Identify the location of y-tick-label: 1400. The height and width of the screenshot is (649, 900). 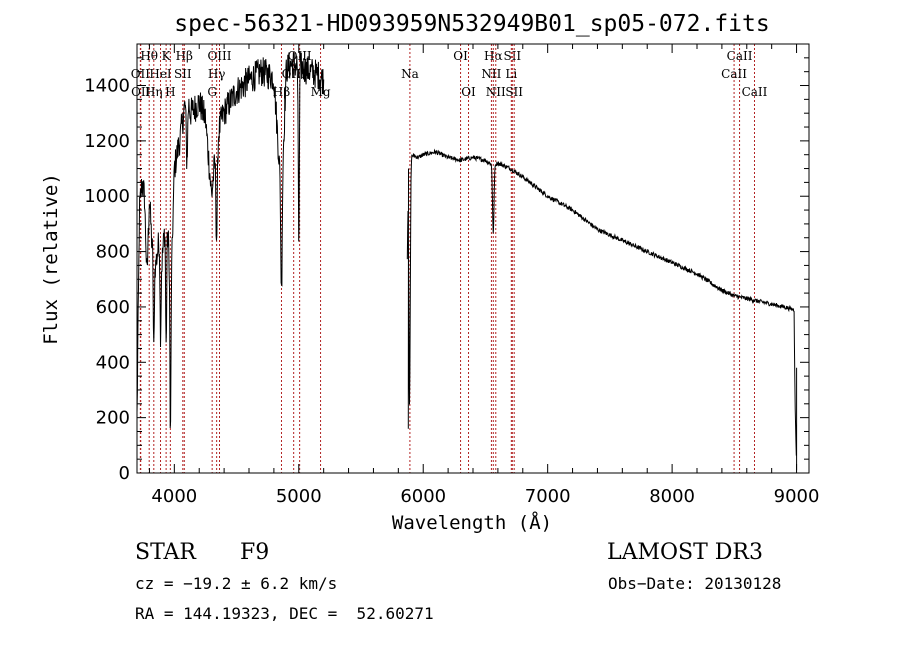
(107, 86).